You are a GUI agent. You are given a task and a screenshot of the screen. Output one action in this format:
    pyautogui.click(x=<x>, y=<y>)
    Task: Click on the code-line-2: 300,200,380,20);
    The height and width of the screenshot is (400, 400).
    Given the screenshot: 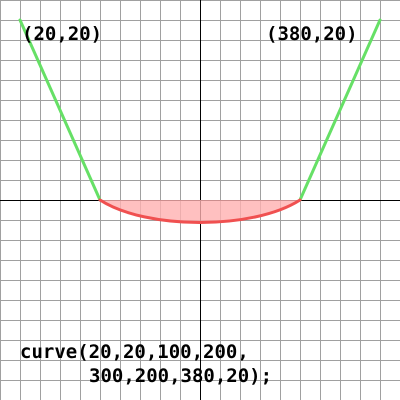 What is the action you would take?
    pyautogui.click(x=180, y=376)
    